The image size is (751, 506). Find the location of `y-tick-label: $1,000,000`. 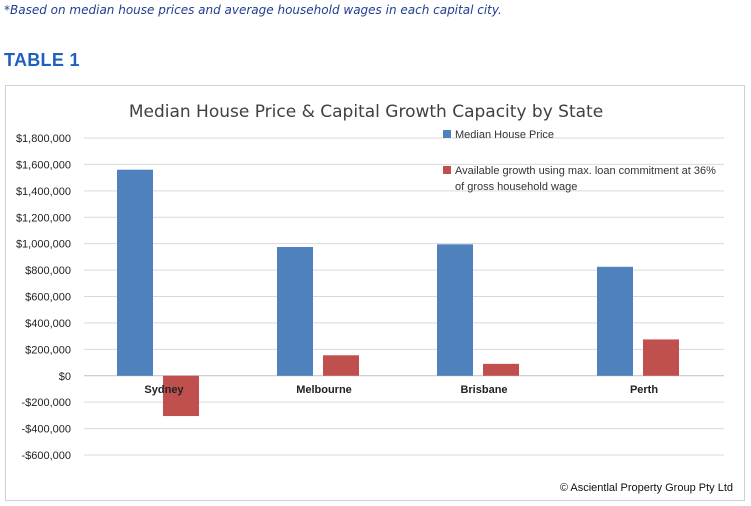

y-tick-label: $1,000,000 is located at coordinates (43, 245).